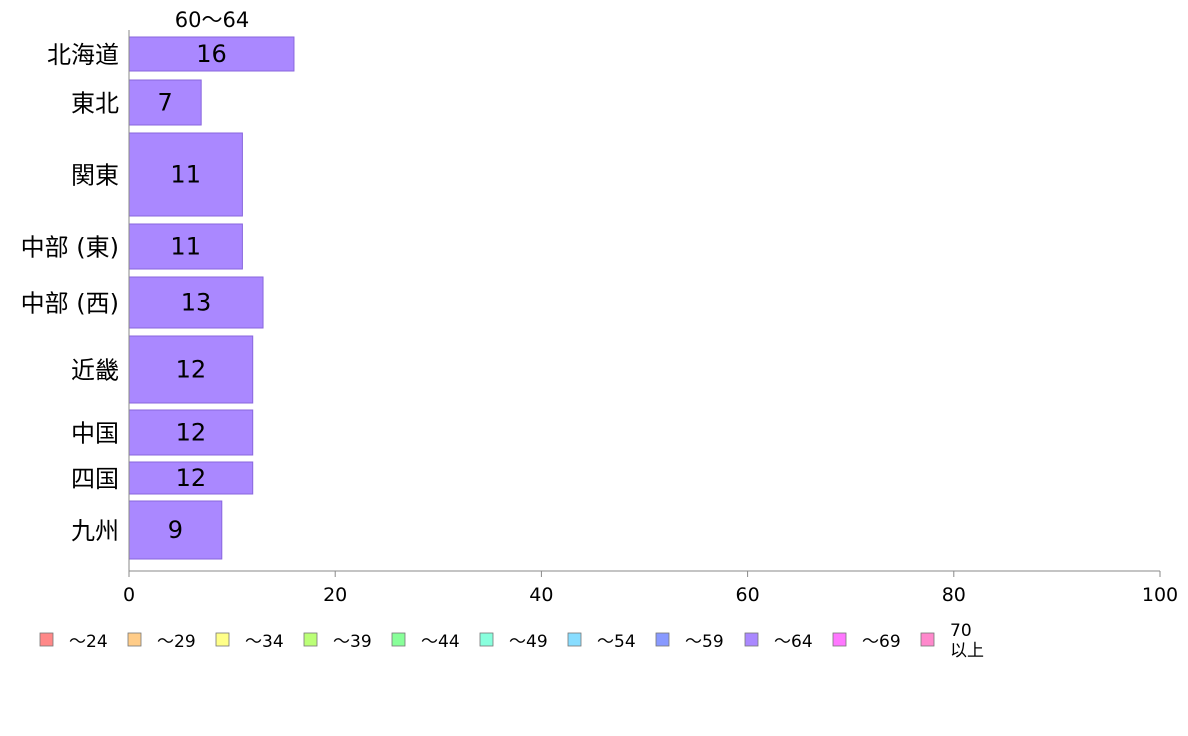 The width and height of the screenshot is (1188, 736). I want to click on bar-value-label: 13, so click(196, 303).